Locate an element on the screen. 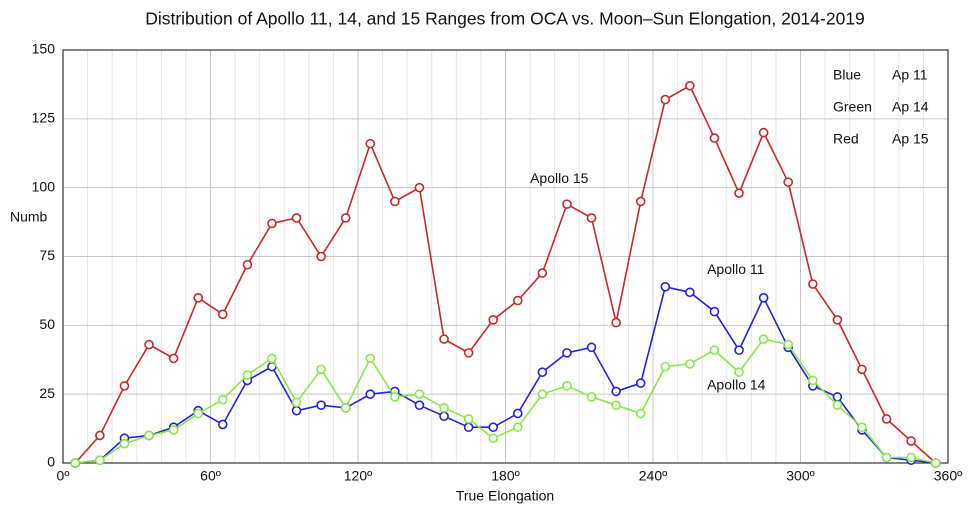  legend-color: Red is located at coordinates (846, 139).